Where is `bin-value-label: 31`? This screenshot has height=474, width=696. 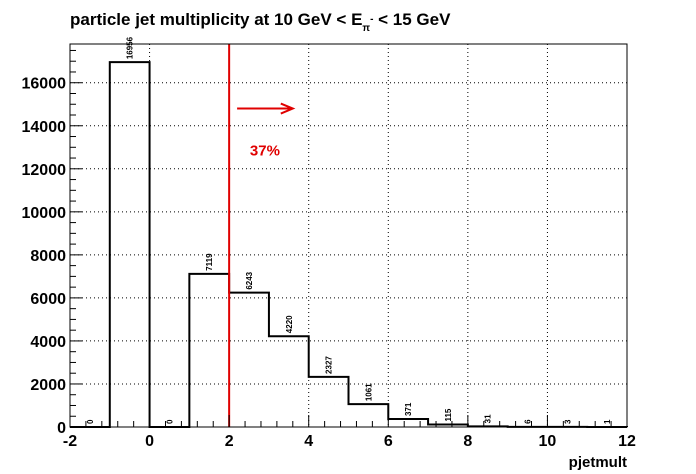
bin-value-label: 31 is located at coordinates (488, 418).